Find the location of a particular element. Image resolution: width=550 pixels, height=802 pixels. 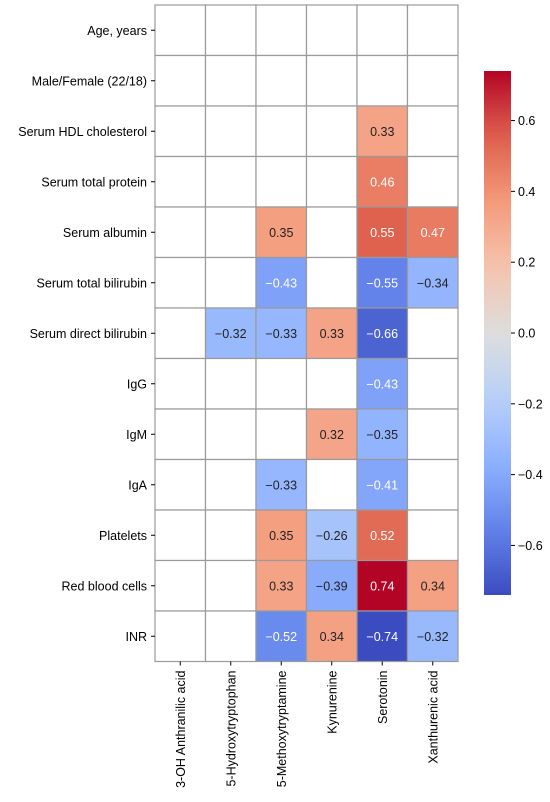

cell-value-label: −0.34 is located at coordinates (433, 283).